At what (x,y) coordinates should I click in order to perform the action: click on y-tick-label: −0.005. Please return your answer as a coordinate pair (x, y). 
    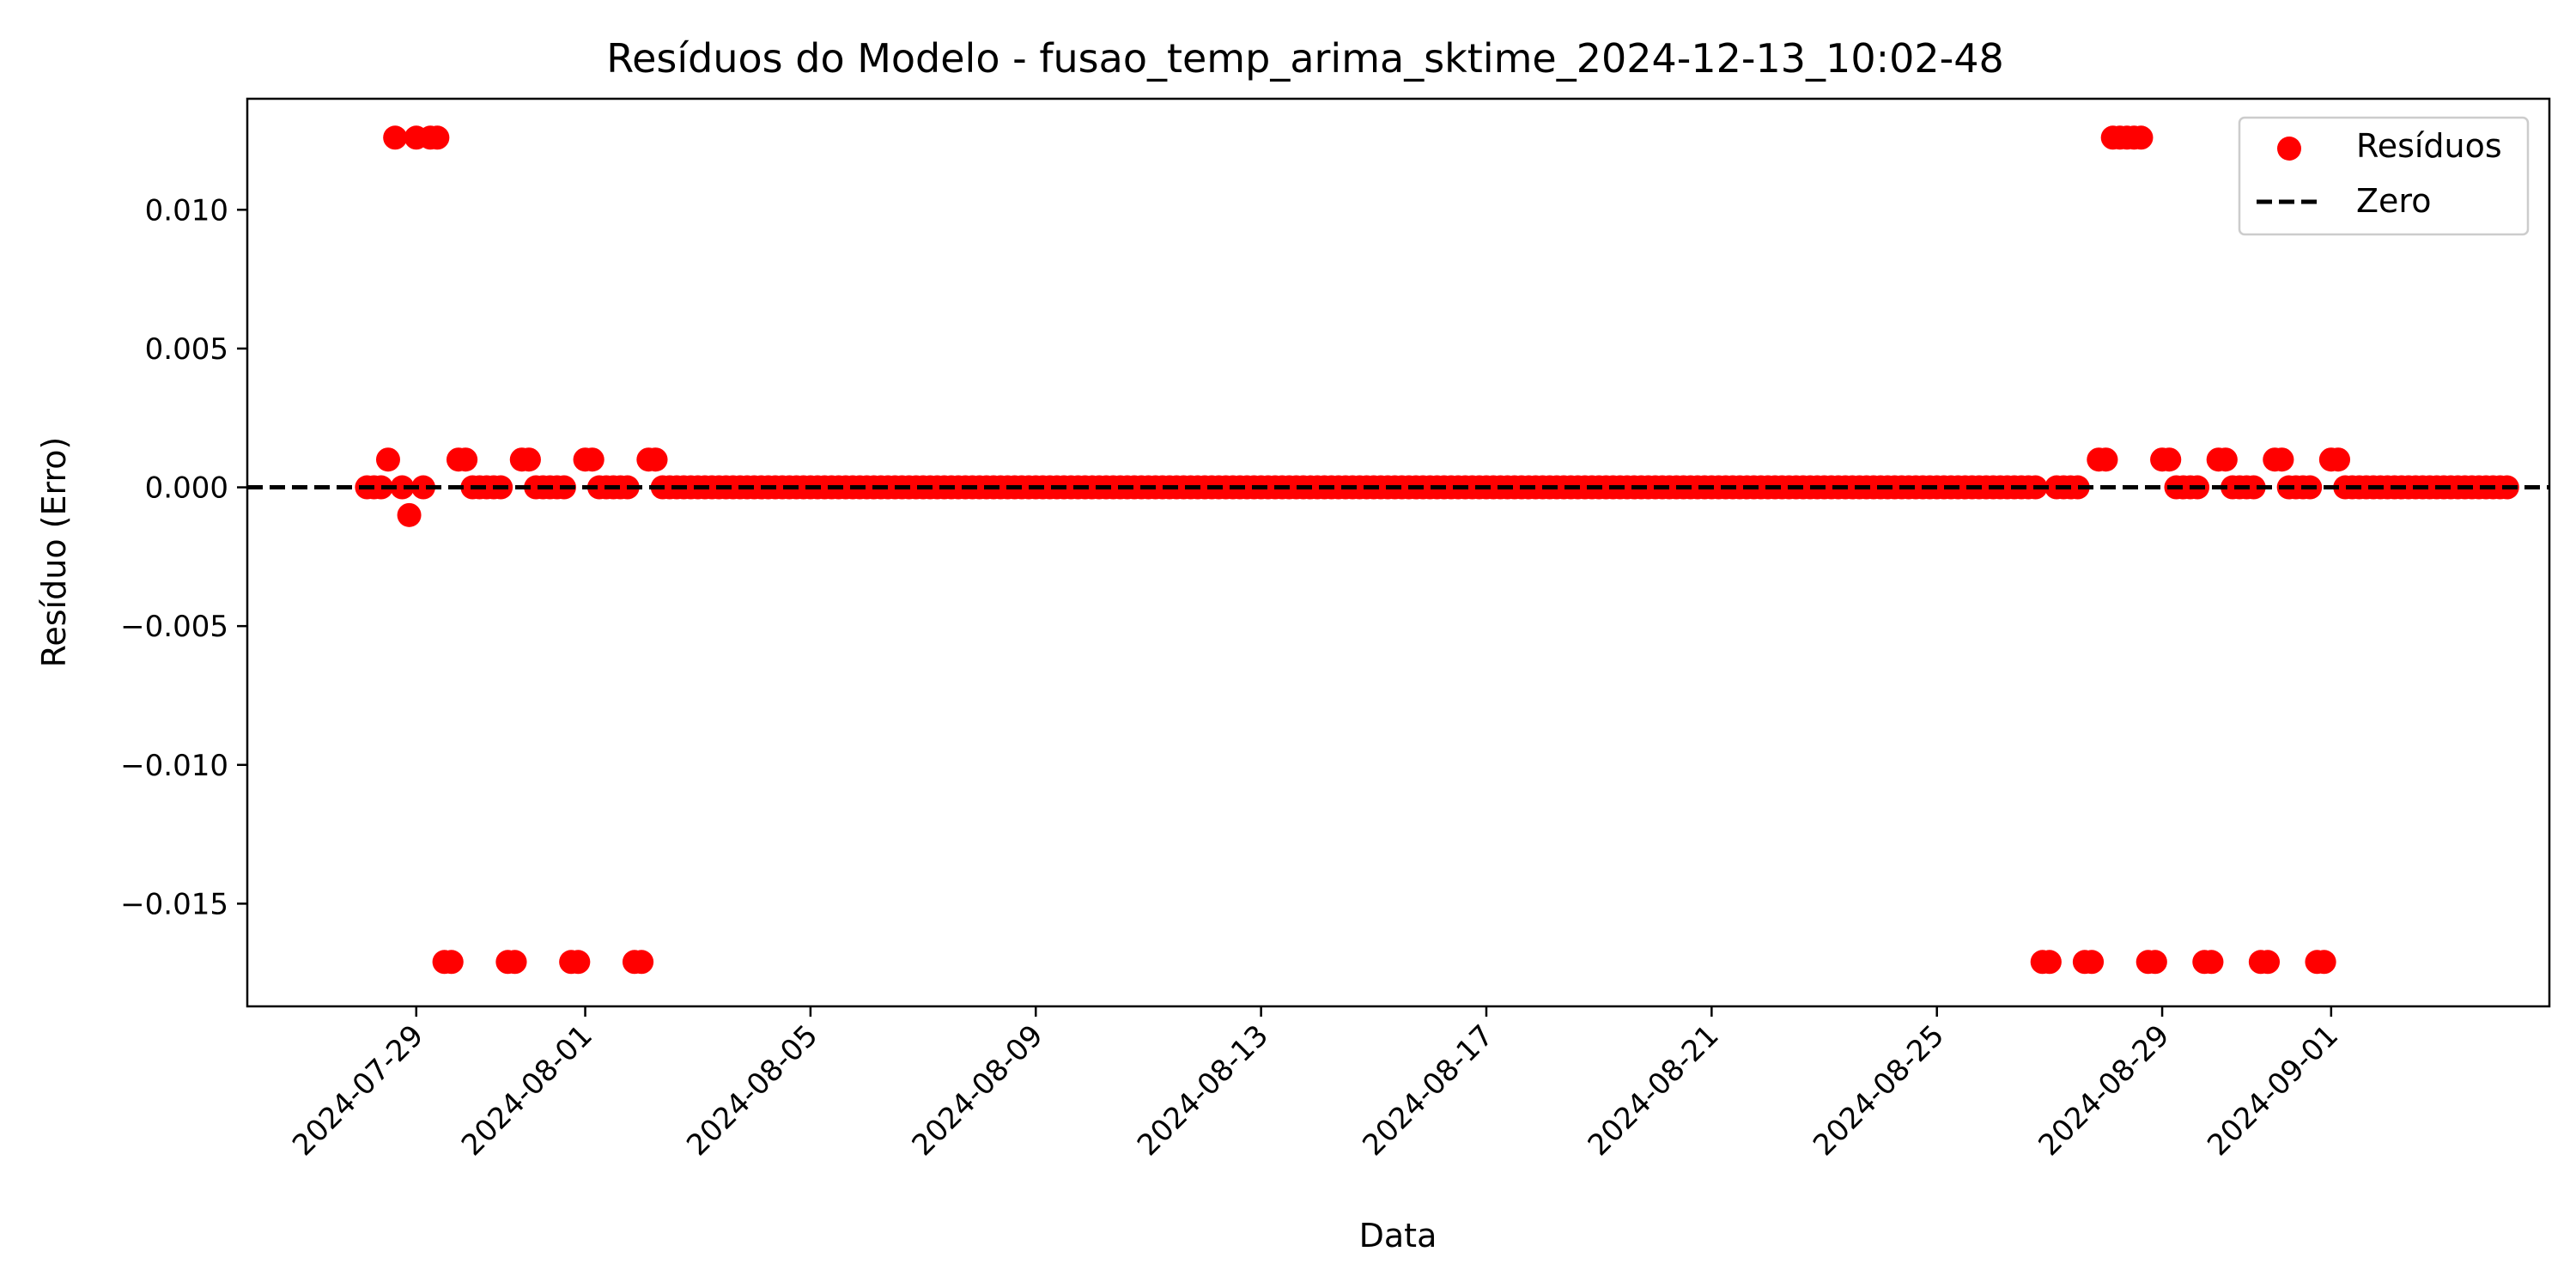
    Looking at the image, I should click on (174, 627).